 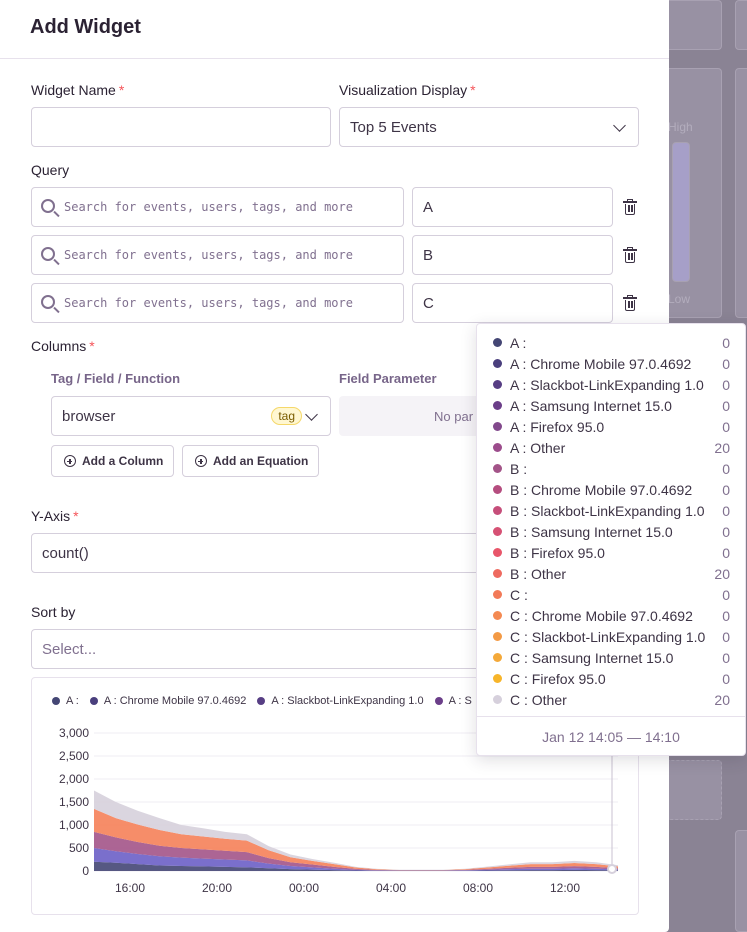 I want to click on widget-name-label: Widget Name *, so click(x=77, y=90).